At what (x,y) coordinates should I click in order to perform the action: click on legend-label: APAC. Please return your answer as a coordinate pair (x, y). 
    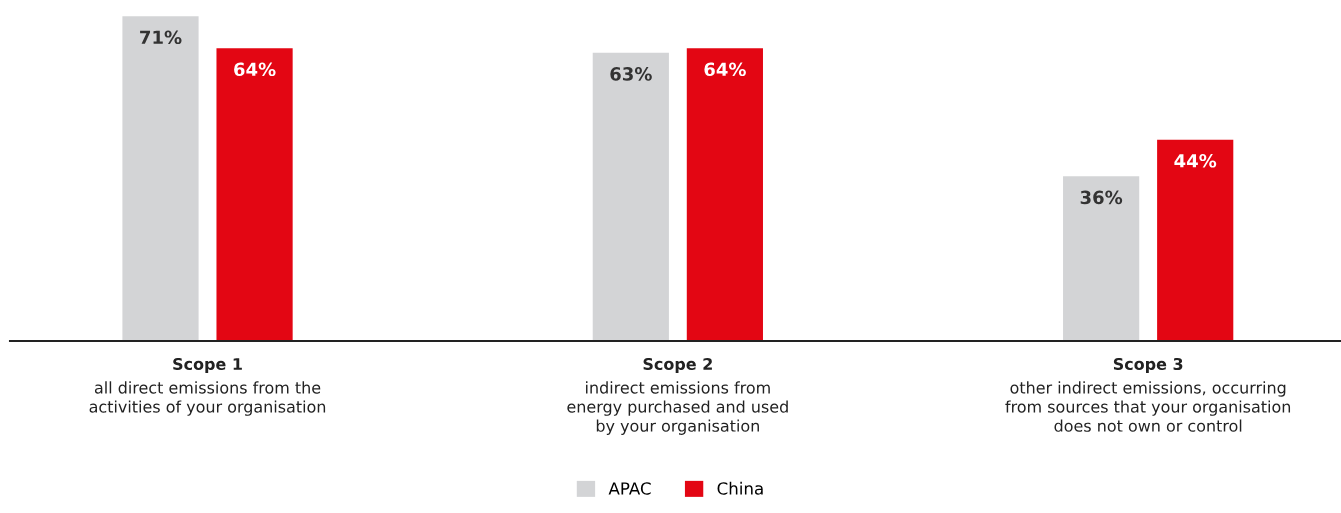
    Looking at the image, I should click on (629, 488).